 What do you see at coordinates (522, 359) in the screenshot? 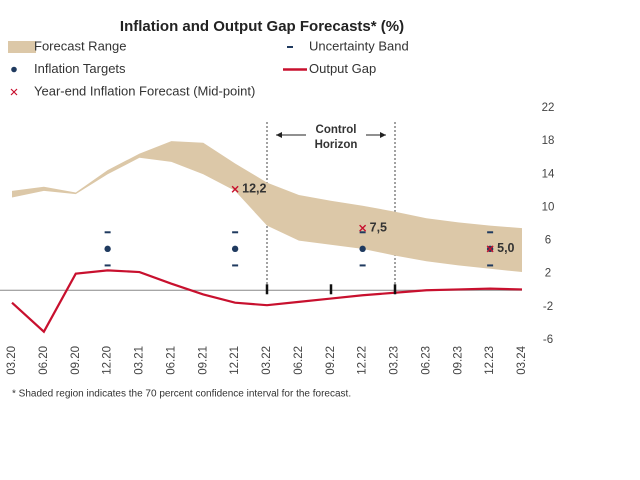
I see `x-tick-label: 03.24` at bounding box center [522, 359].